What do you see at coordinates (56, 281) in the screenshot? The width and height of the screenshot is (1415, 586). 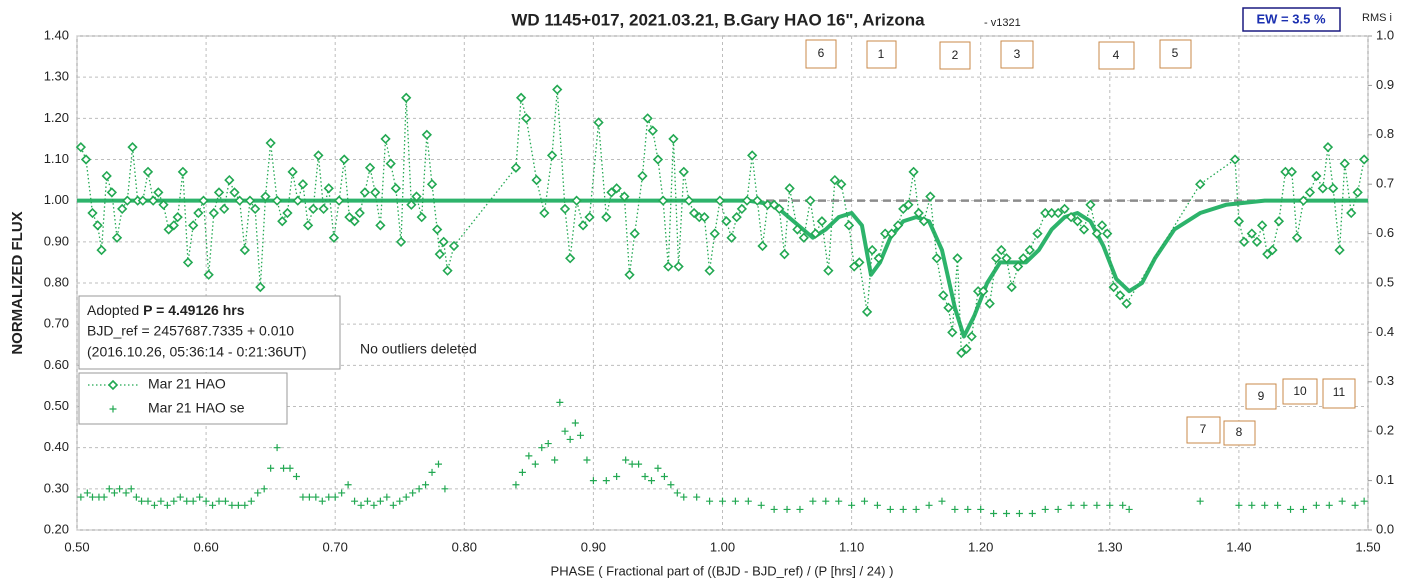 I see `y-tick-label: 0.80` at bounding box center [56, 281].